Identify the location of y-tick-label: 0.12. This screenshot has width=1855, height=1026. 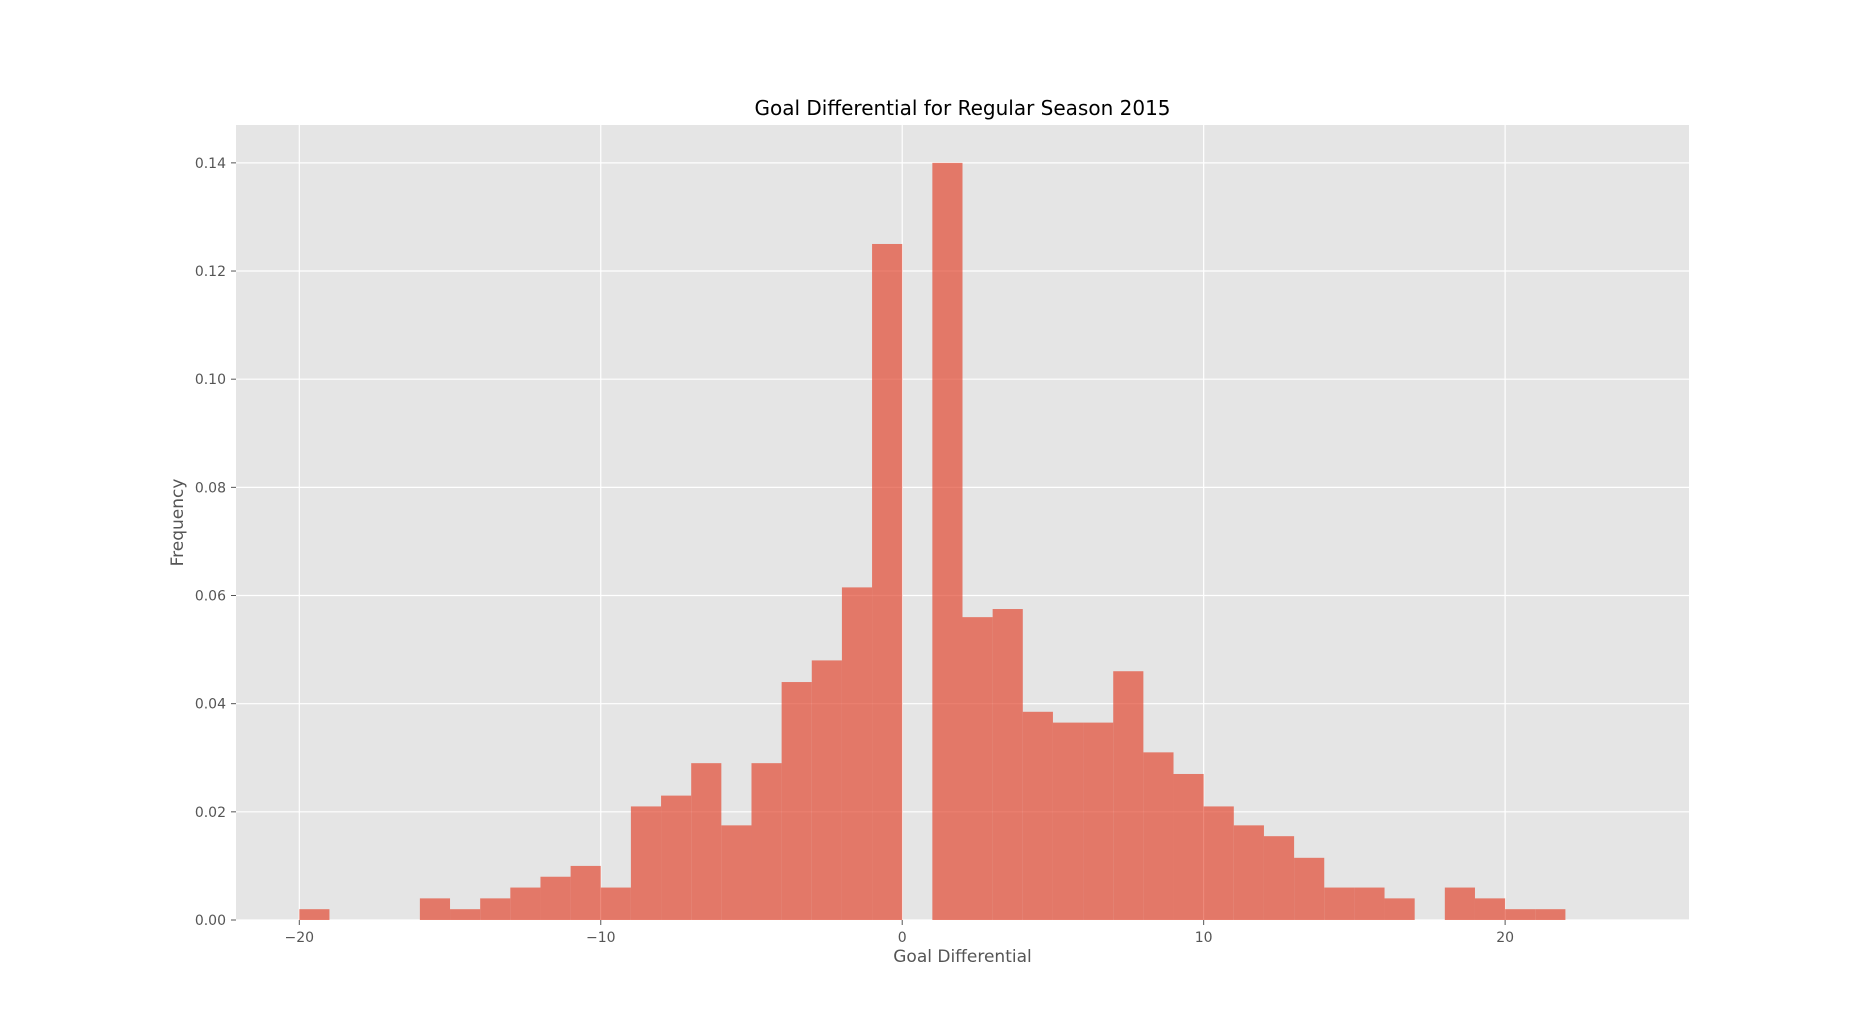
(210, 272).